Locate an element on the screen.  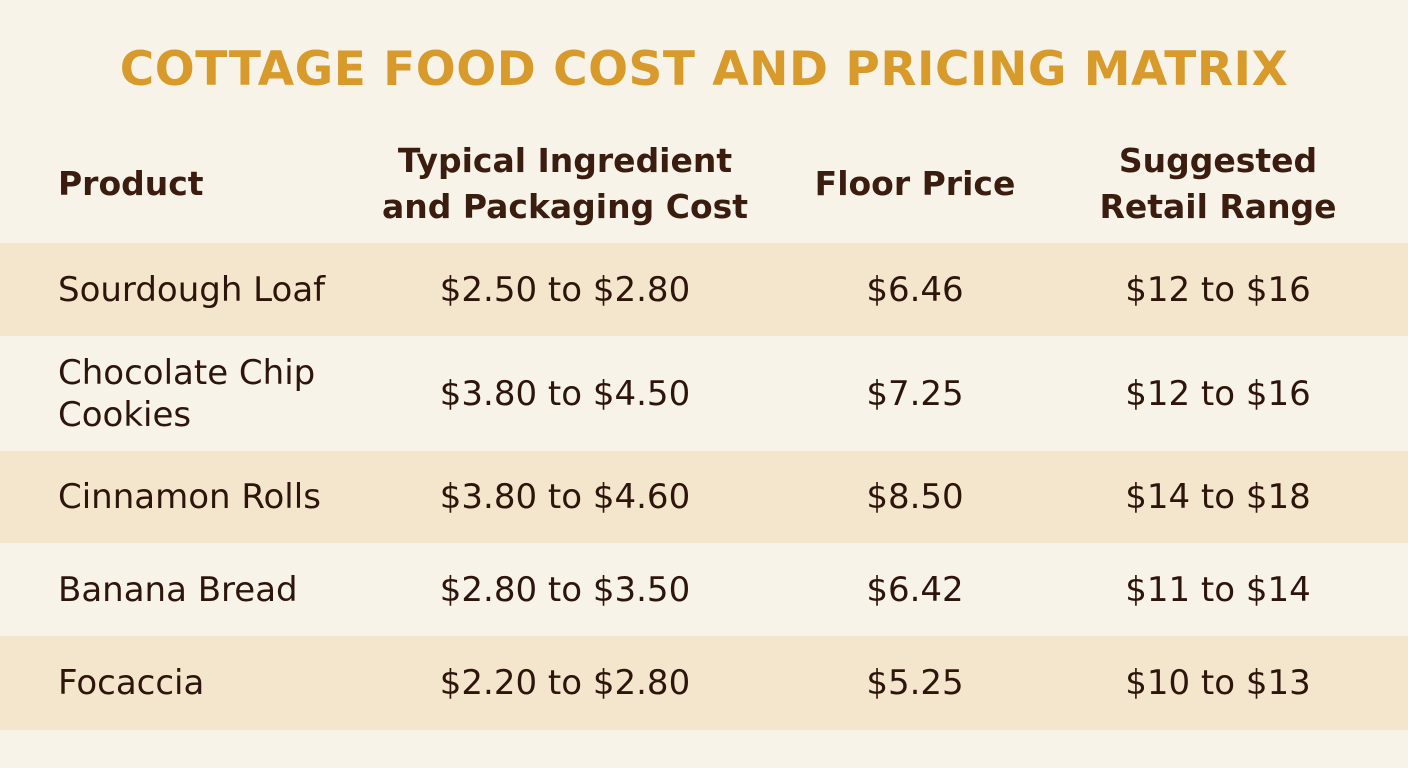
header-retail-range: Suggested Retail Range is located at coordinates (1218, 183).